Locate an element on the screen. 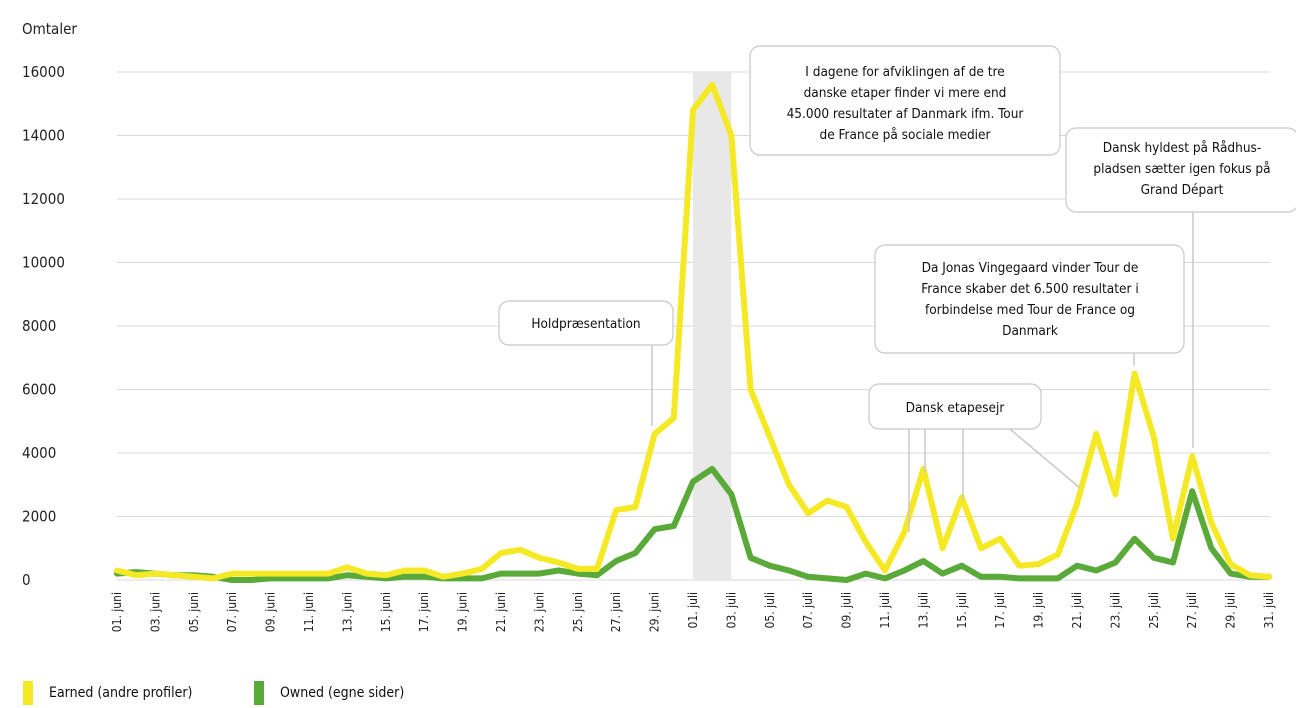  x-tick-label: 29. juni is located at coordinates (655, 612).